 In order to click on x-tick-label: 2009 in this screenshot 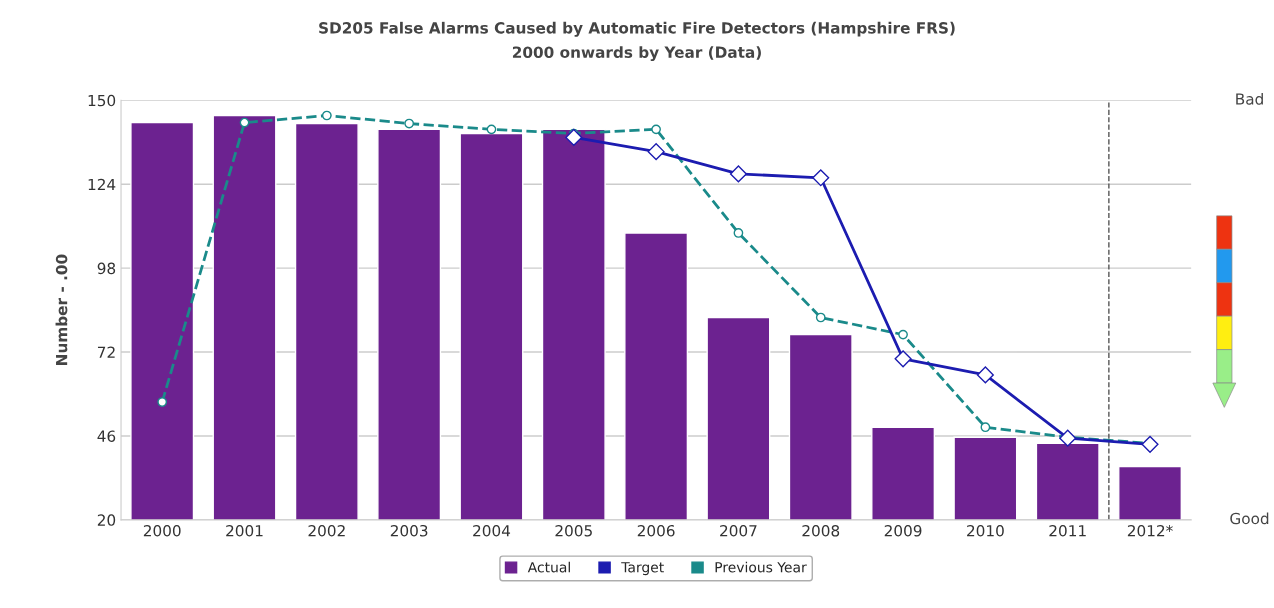, I will do `click(903, 530)`.